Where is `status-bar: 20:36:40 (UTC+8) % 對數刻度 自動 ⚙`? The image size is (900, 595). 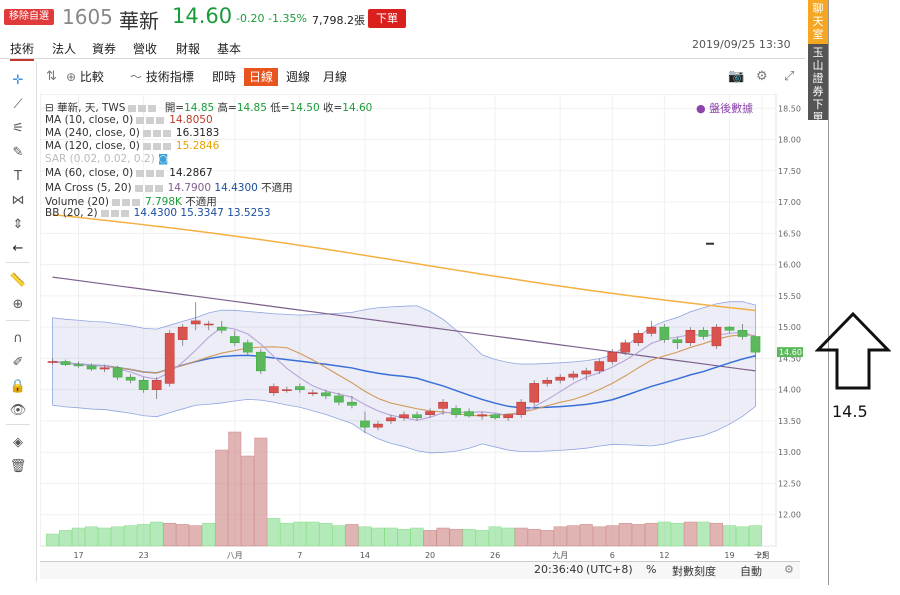 status-bar: 20:36:40 (UTC+8) % 對數刻度 自動 ⚙ is located at coordinates (420, 570).